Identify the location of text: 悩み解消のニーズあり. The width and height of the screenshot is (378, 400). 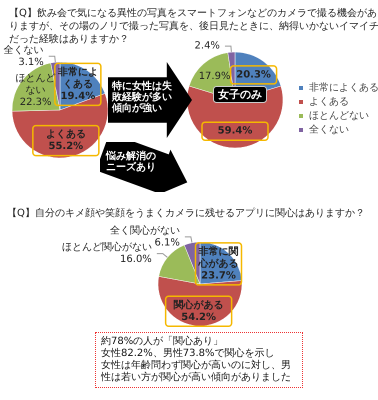
(131, 162).